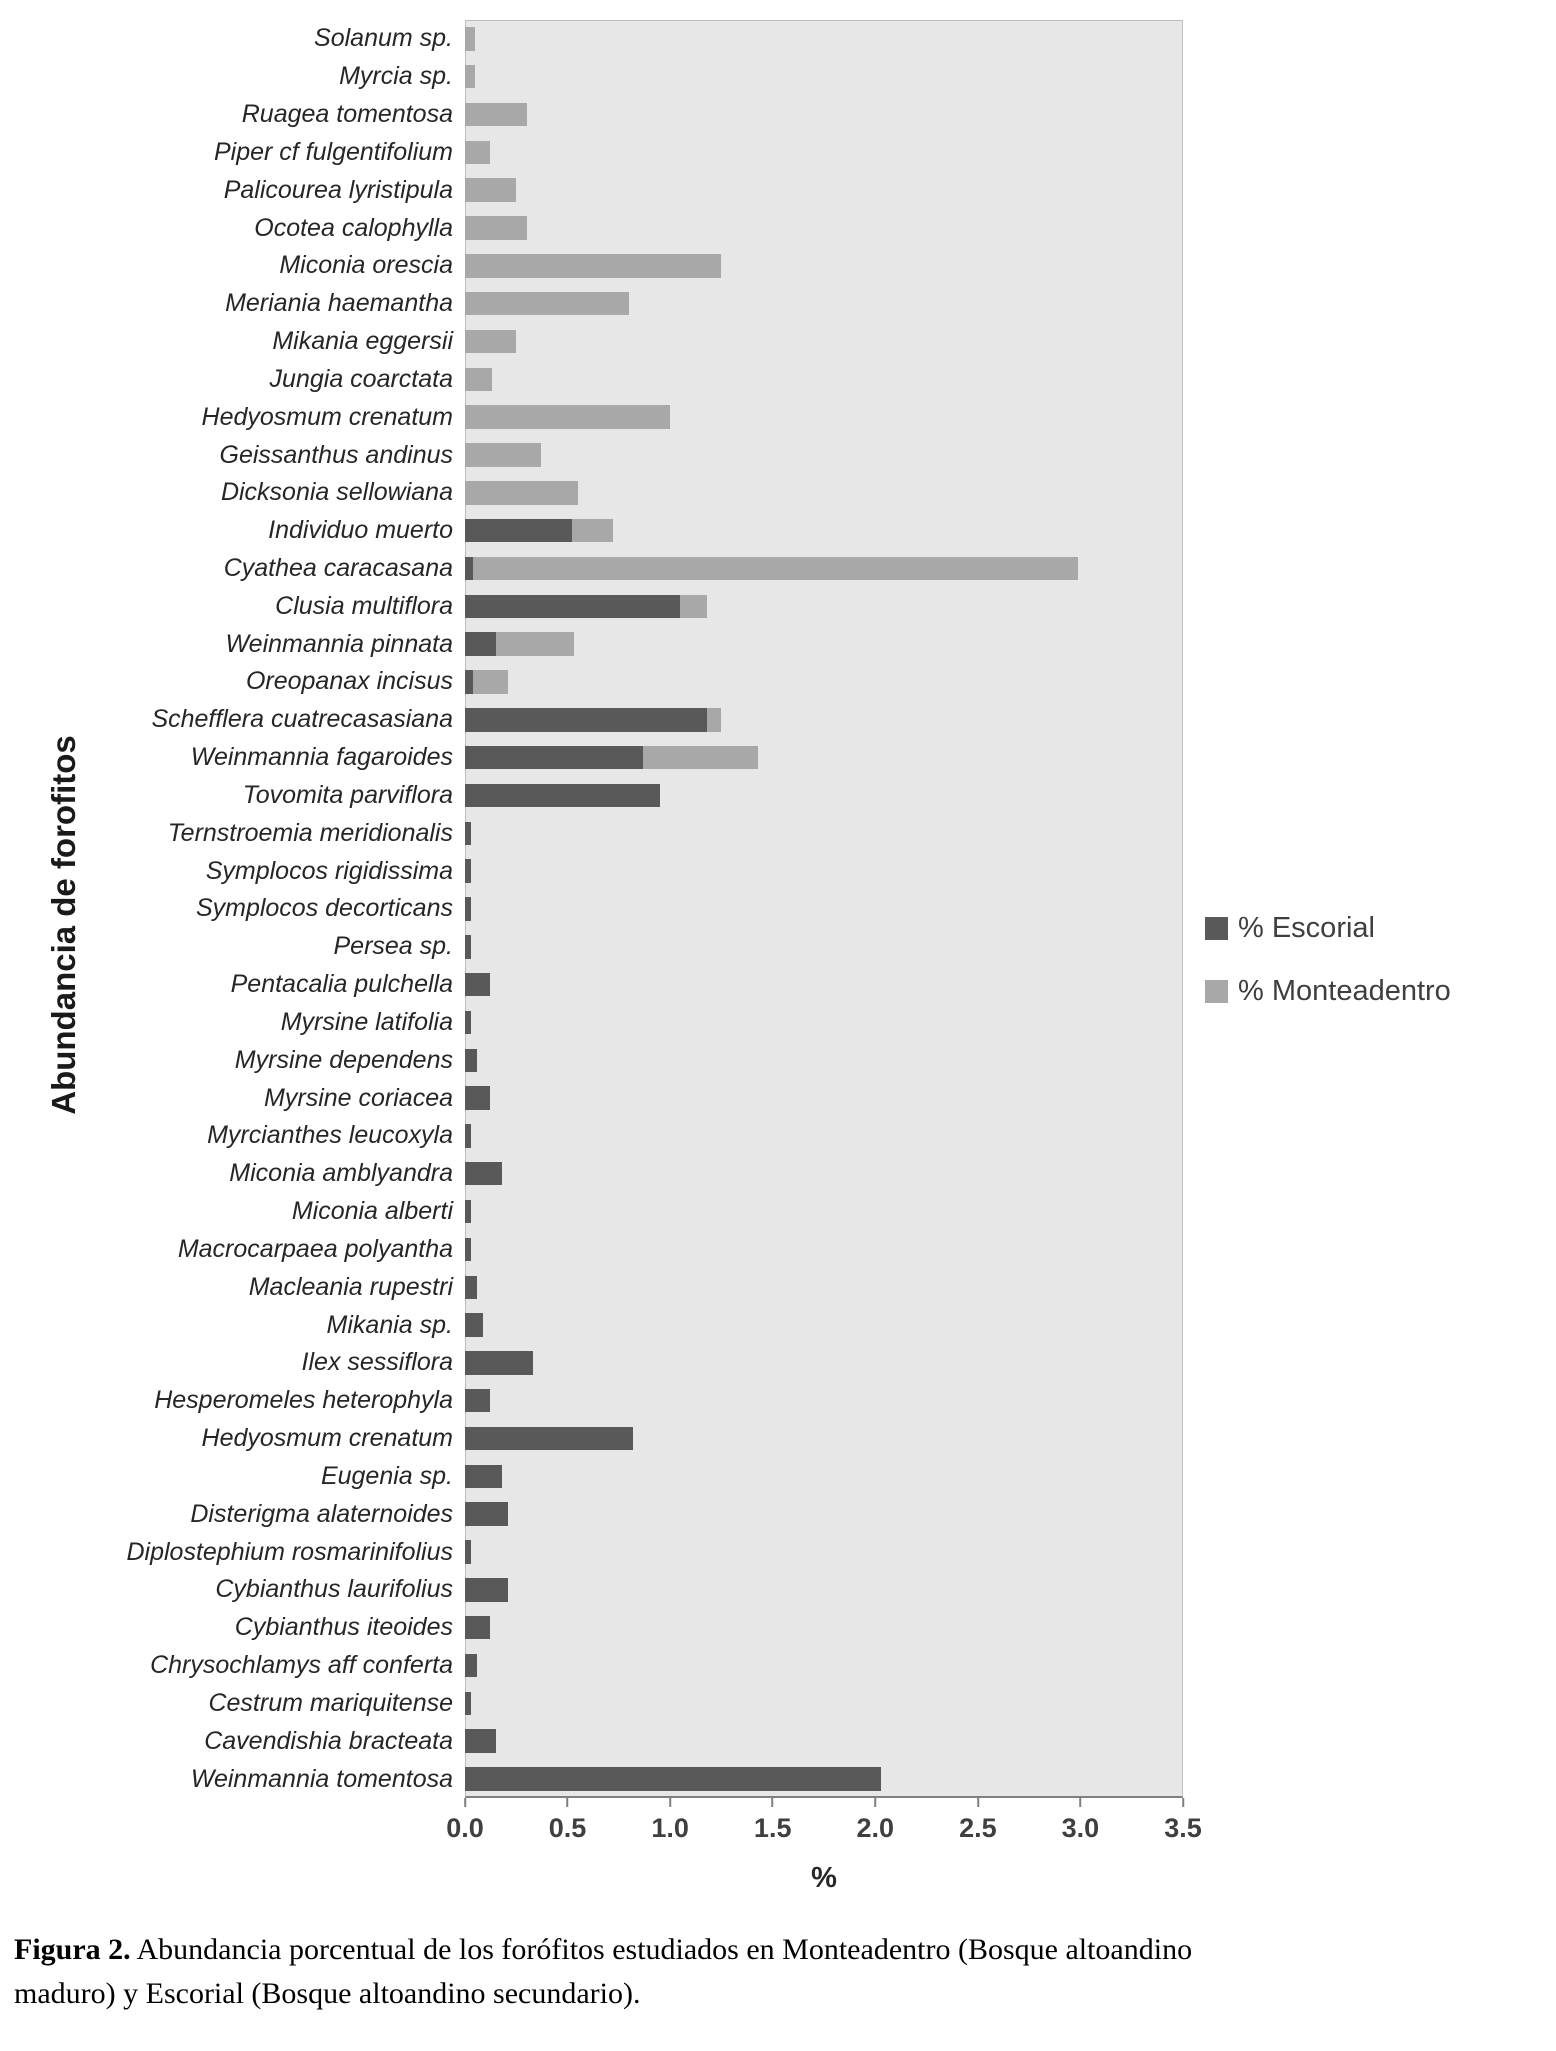 This screenshot has height=2051, width=1556. What do you see at coordinates (343, 1627) in the screenshot?
I see `category-label: Cybianthus iteoides` at bounding box center [343, 1627].